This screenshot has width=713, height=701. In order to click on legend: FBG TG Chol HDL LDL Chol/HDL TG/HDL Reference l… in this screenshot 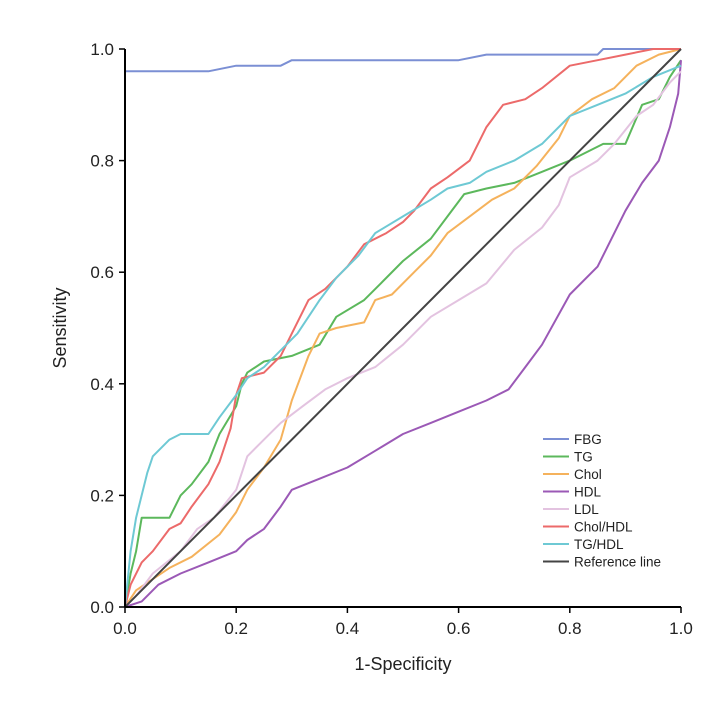, I will do `click(602, 501)`.